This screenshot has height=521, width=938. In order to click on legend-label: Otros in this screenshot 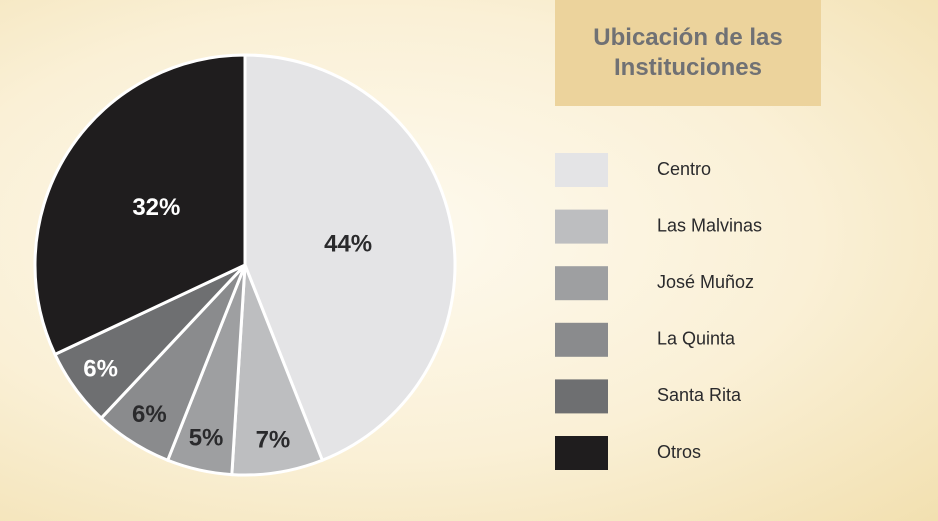, I will do `click(679, 452)`.